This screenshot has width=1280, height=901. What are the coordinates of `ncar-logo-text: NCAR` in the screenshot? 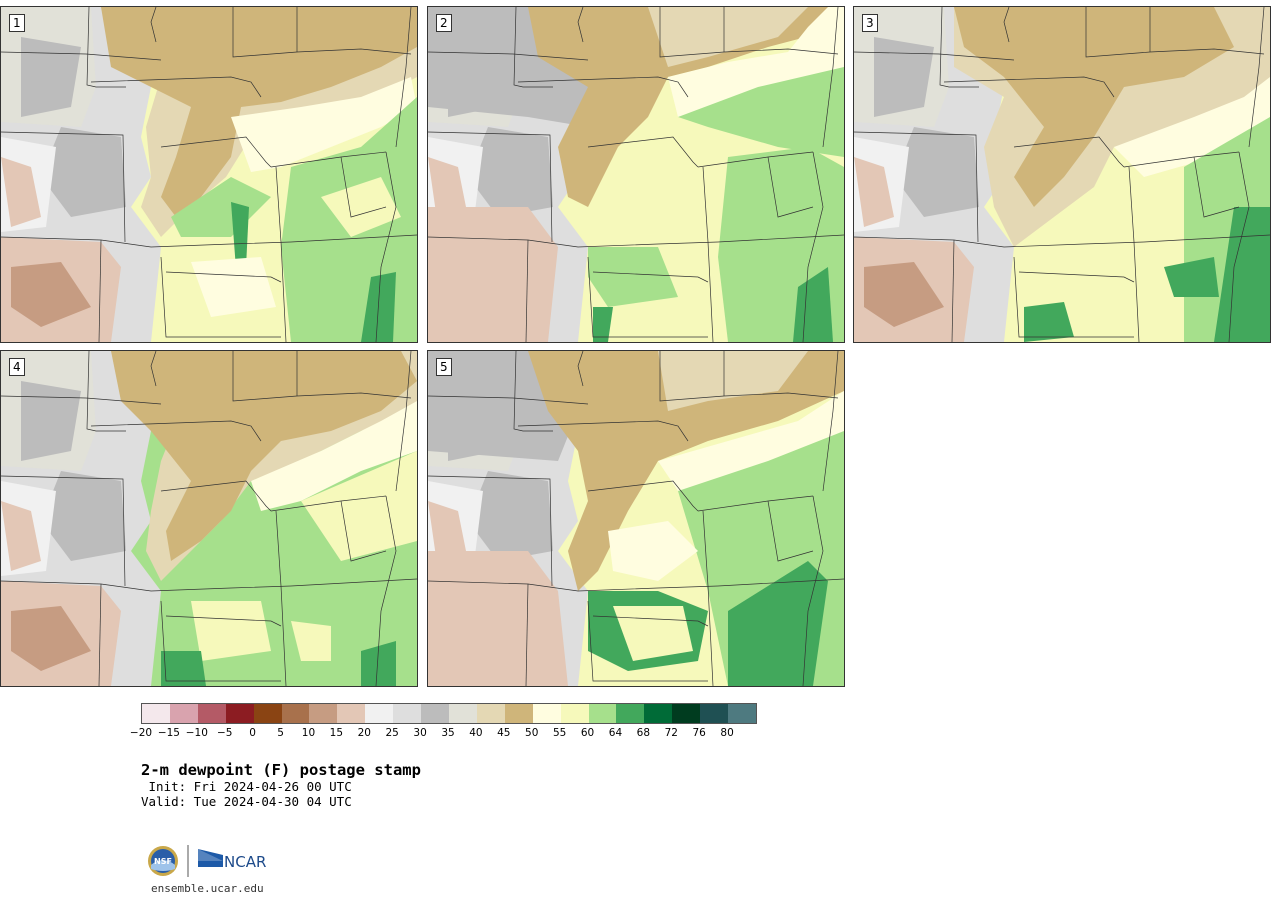 It's located at (245, 862).